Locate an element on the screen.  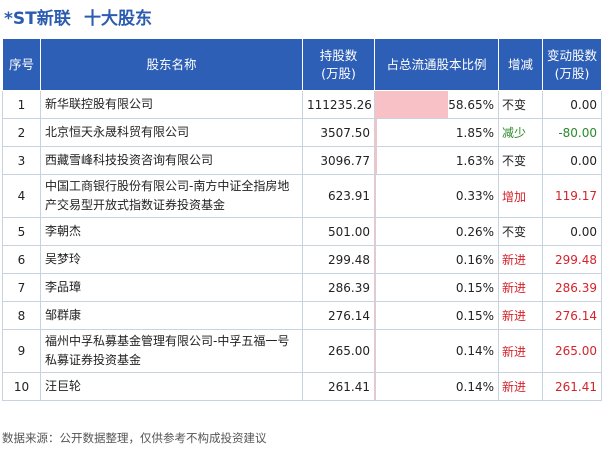
shares-held: 501.00 is located at coordinates (338, 231).